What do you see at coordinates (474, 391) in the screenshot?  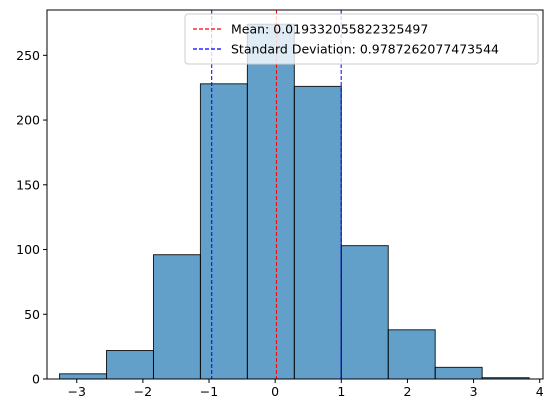 I see `x-tick-label: 3` at bounding box center [474, 391].